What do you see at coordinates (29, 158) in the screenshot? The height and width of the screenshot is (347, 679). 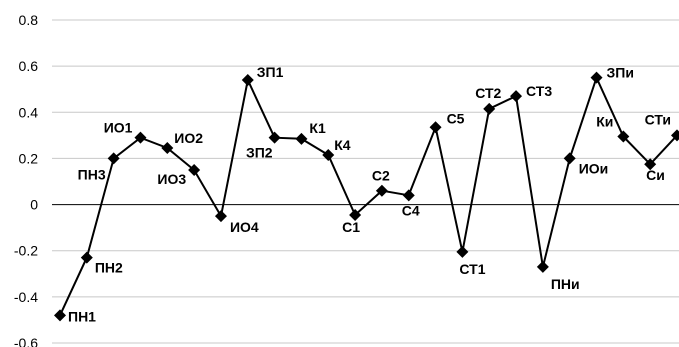 I see `y-tick-label: 0.2` at bounding box center [29, 158].